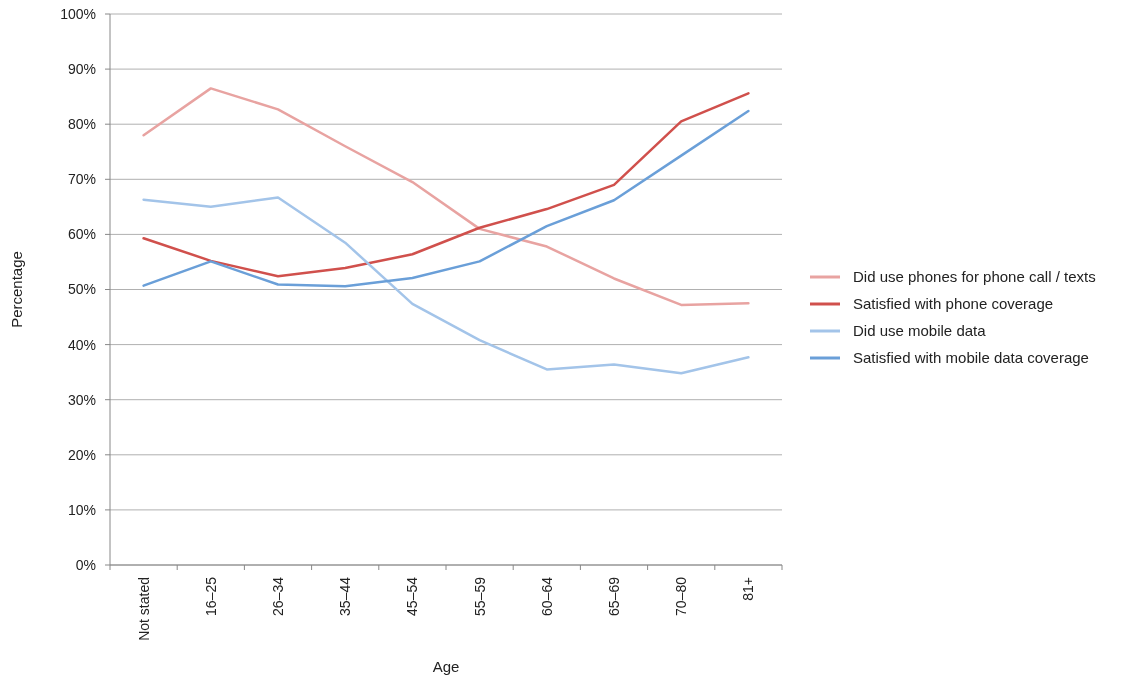  Describe the element at coordinates (974, 277) in the screenshot. I see `legend-label: Did use phones for phone call / texts` at that location.